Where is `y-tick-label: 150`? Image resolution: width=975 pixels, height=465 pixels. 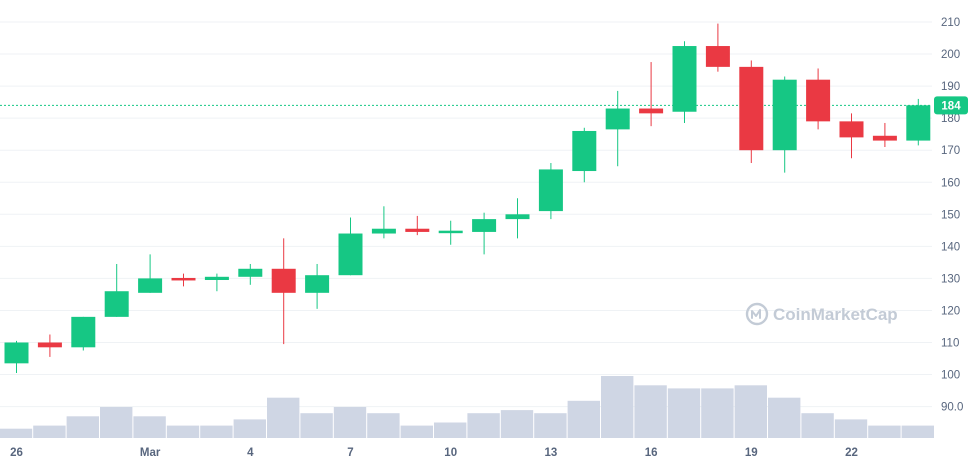 y-tick-label: 150 is located at coordinates (950, 215).